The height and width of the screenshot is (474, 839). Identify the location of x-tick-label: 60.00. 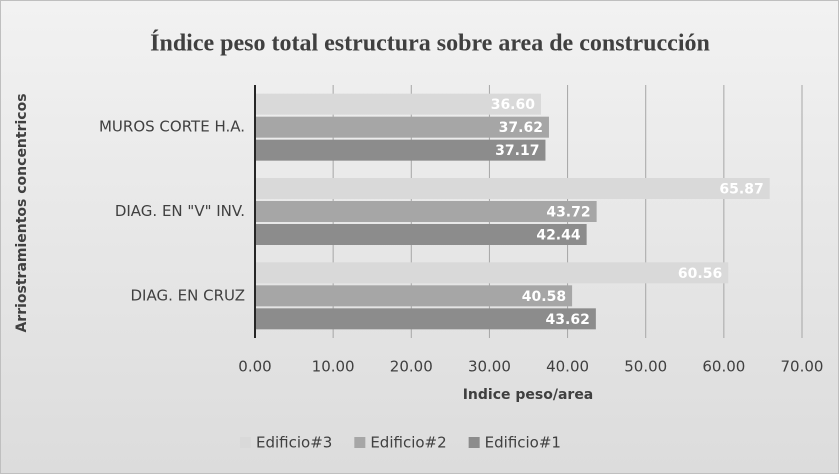
(723, 367).